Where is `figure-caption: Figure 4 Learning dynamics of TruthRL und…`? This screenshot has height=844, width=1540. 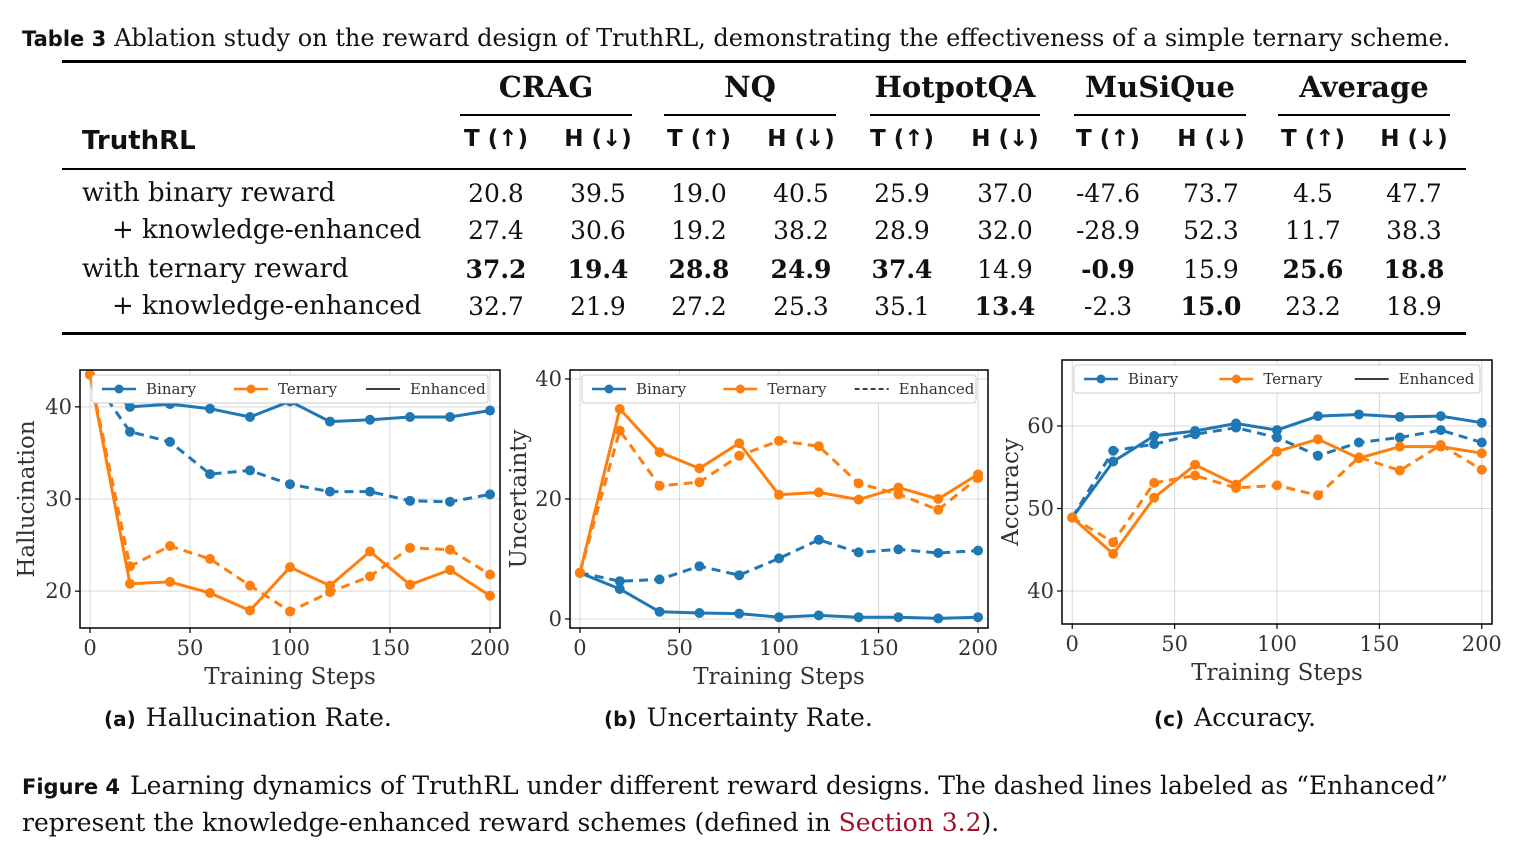
figure-caption: Figure 4 Learning dynamics of TruthRL und… is located at coordinates (772, 804).